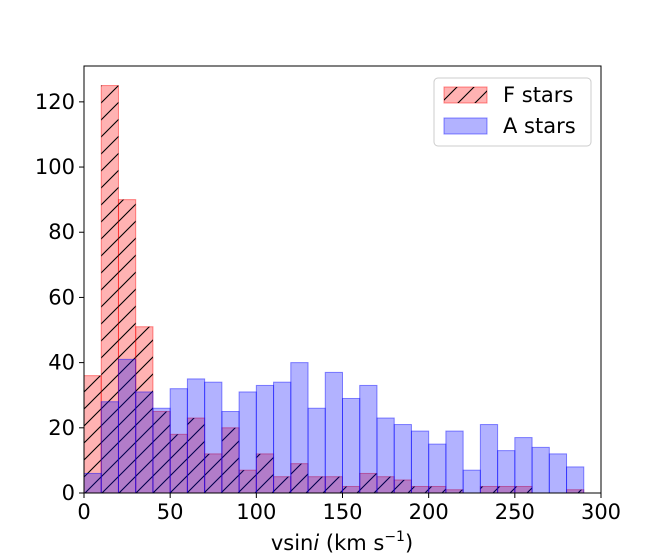  I want to click on x-axis-ticks: 0 50 100 150 200 250 300, so click(349, 508).